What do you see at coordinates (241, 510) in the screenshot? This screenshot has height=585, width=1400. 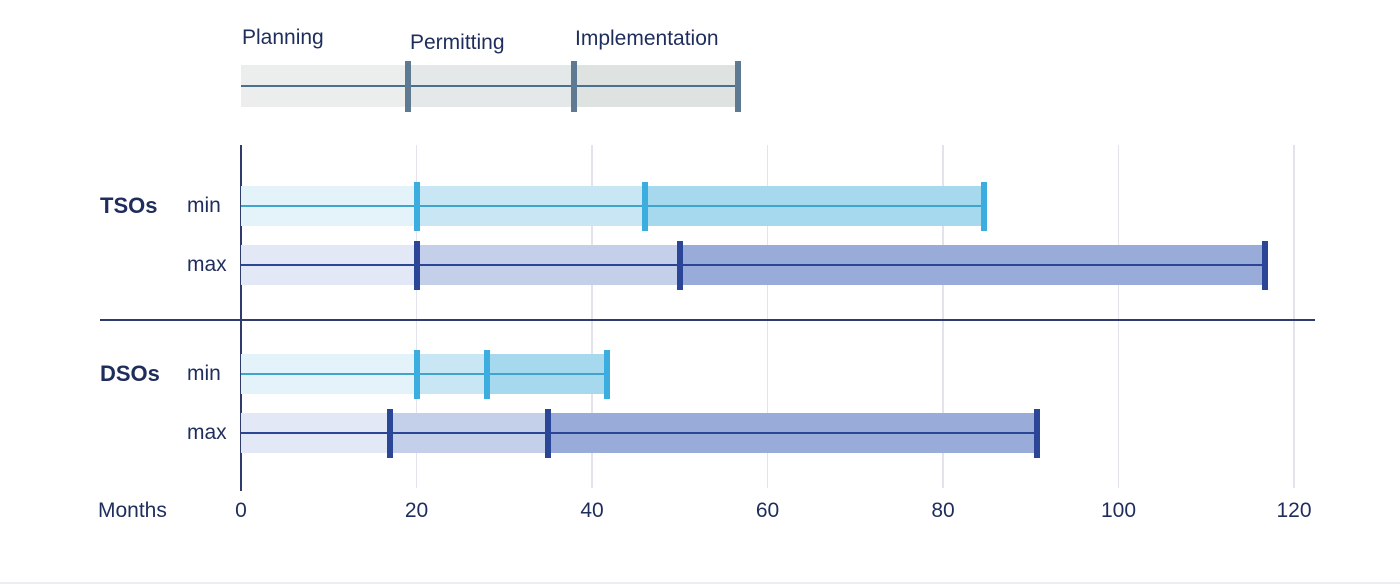 I see `x-tick-label-0: 0` at bounding box center [241, 510].